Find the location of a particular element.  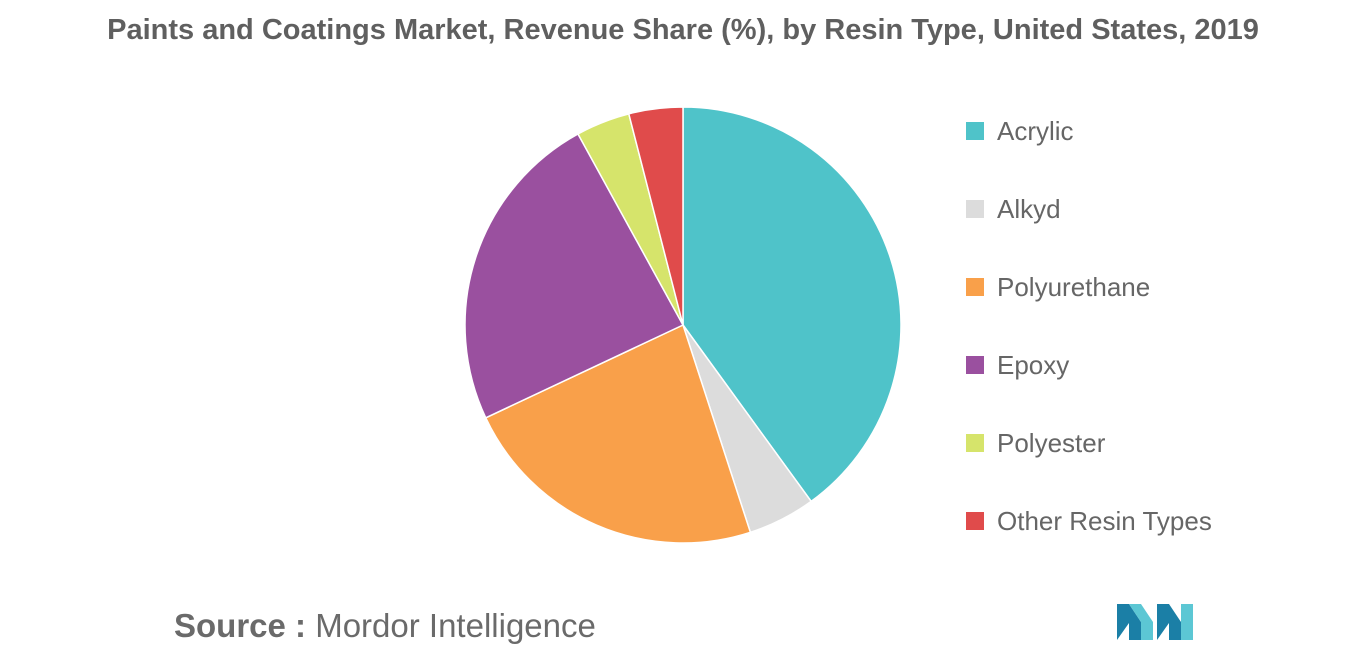

source-label: Source : is located at coordinates (240, 625).